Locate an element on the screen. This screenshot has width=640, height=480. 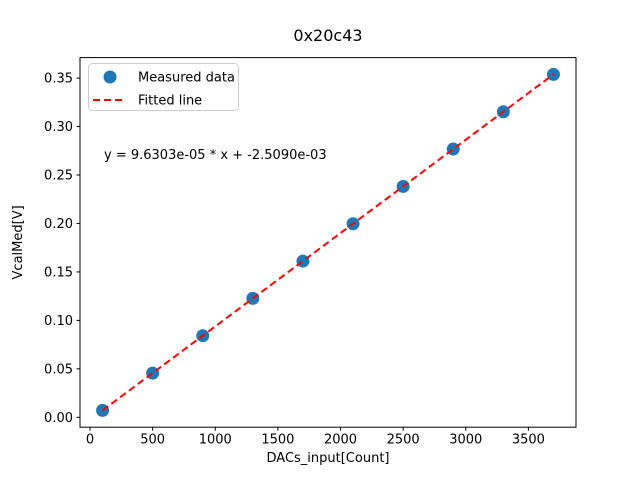
x-tick-label: 1000 is located at coordinates (215, 440).